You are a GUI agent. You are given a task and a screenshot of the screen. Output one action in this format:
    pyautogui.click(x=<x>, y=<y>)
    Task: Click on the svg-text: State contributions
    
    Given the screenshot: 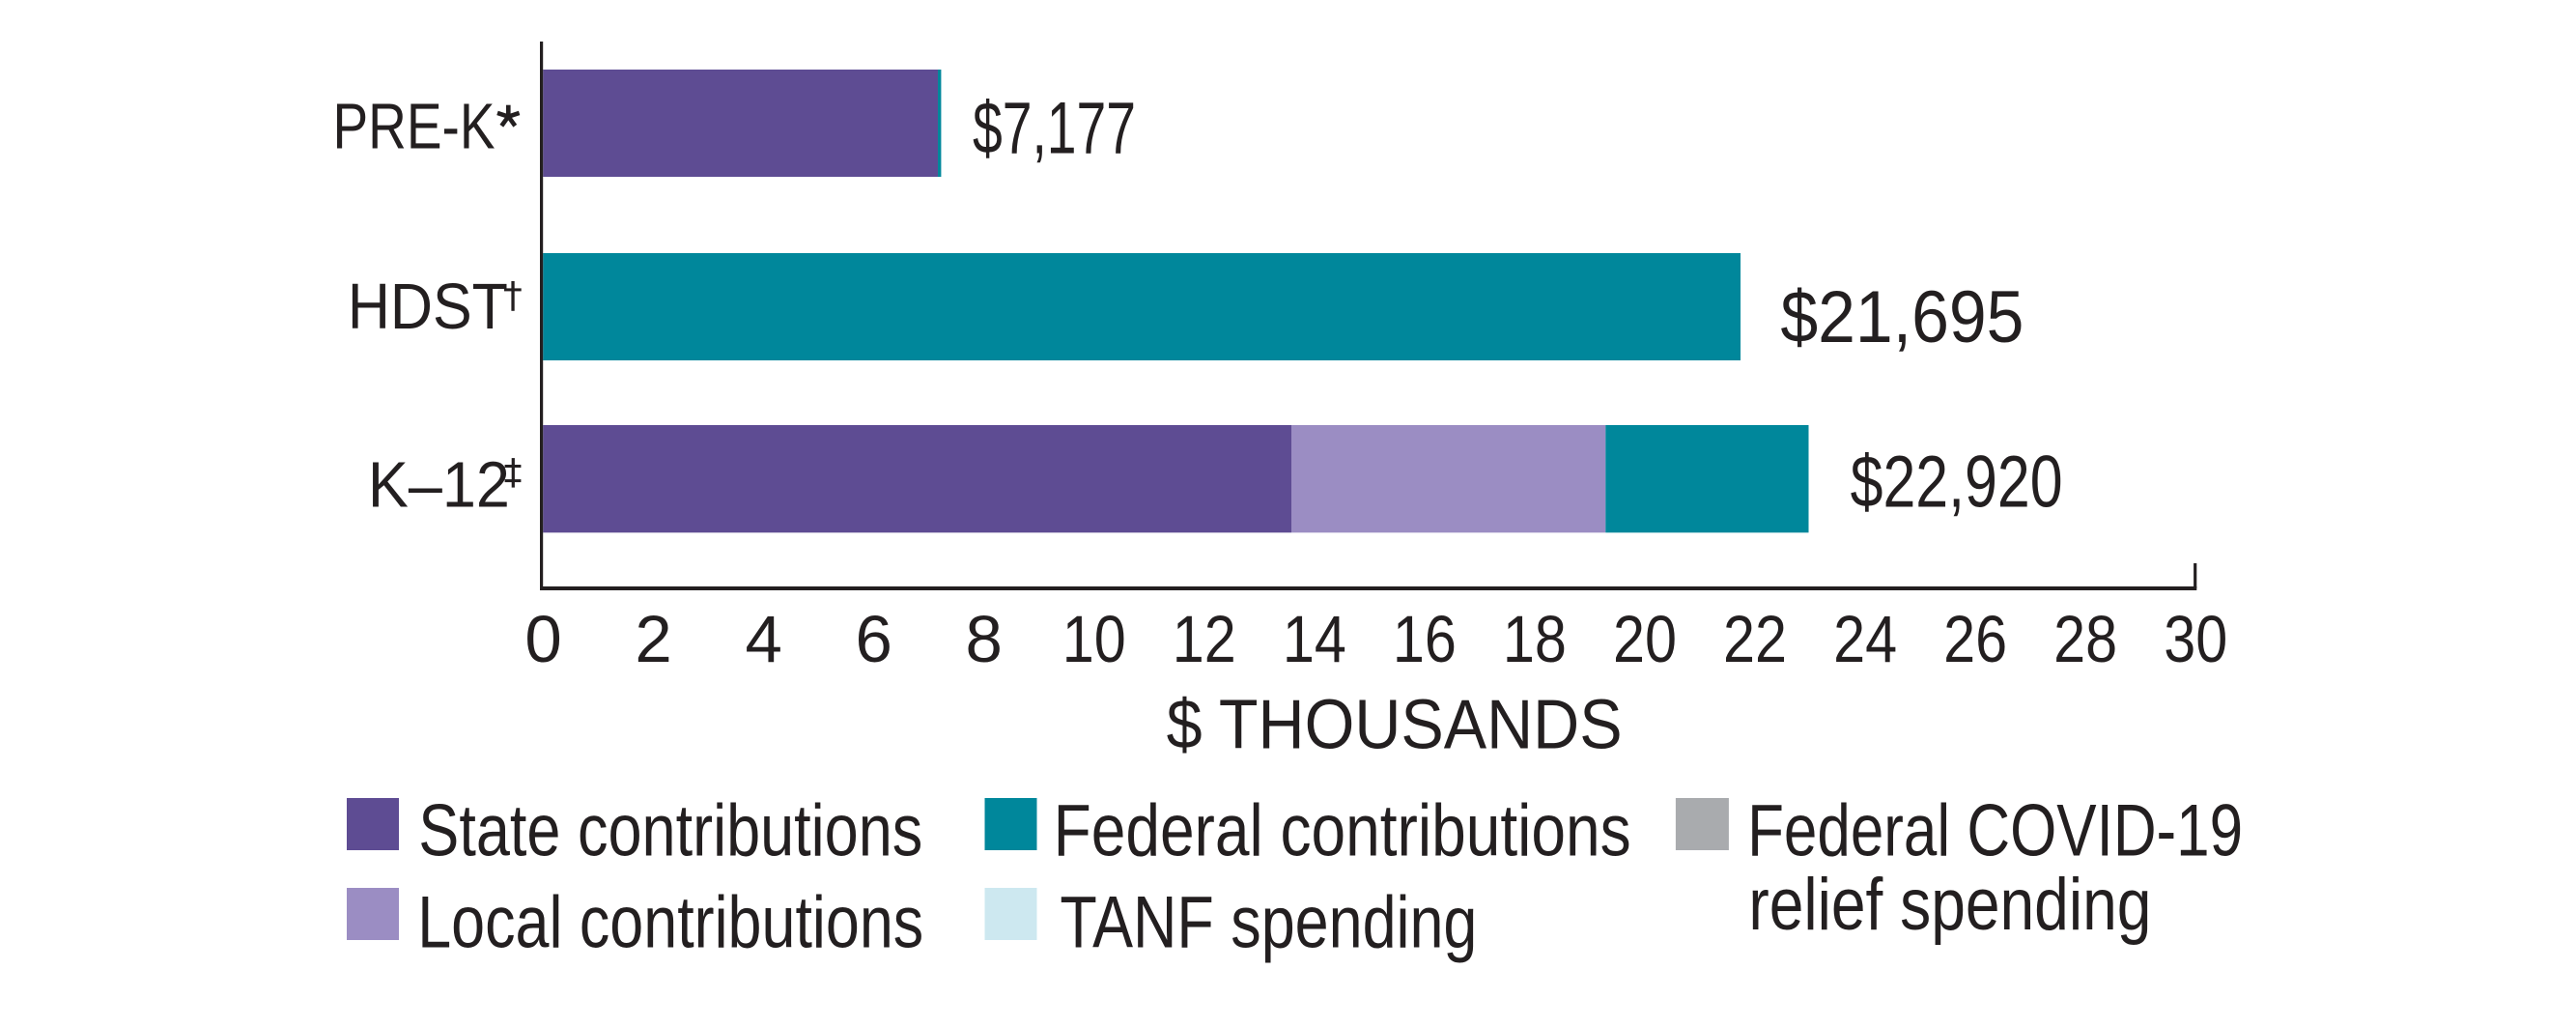 What is the action you would take?
    pyautogui.click(x=670, y=831)
    